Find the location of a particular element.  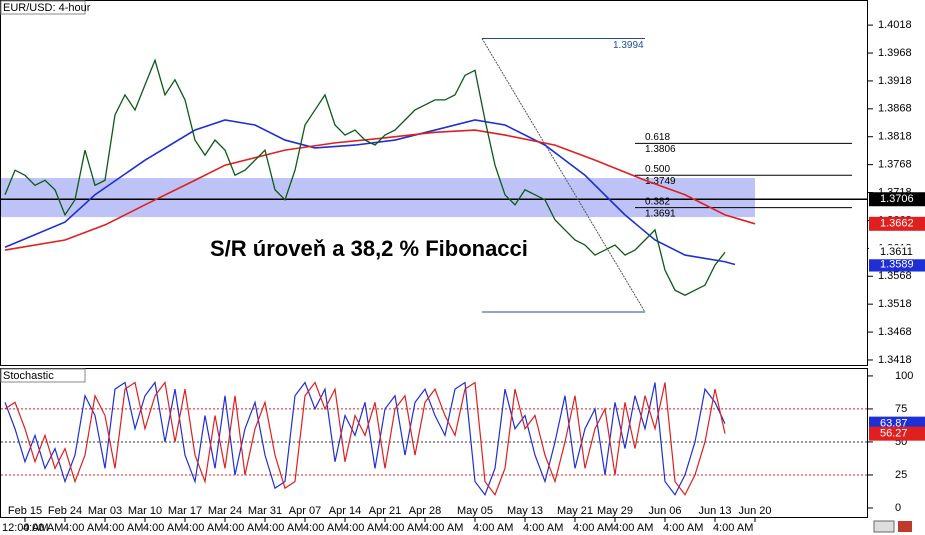

fib-price: 1.3691 is located at coordinates (660, 213).